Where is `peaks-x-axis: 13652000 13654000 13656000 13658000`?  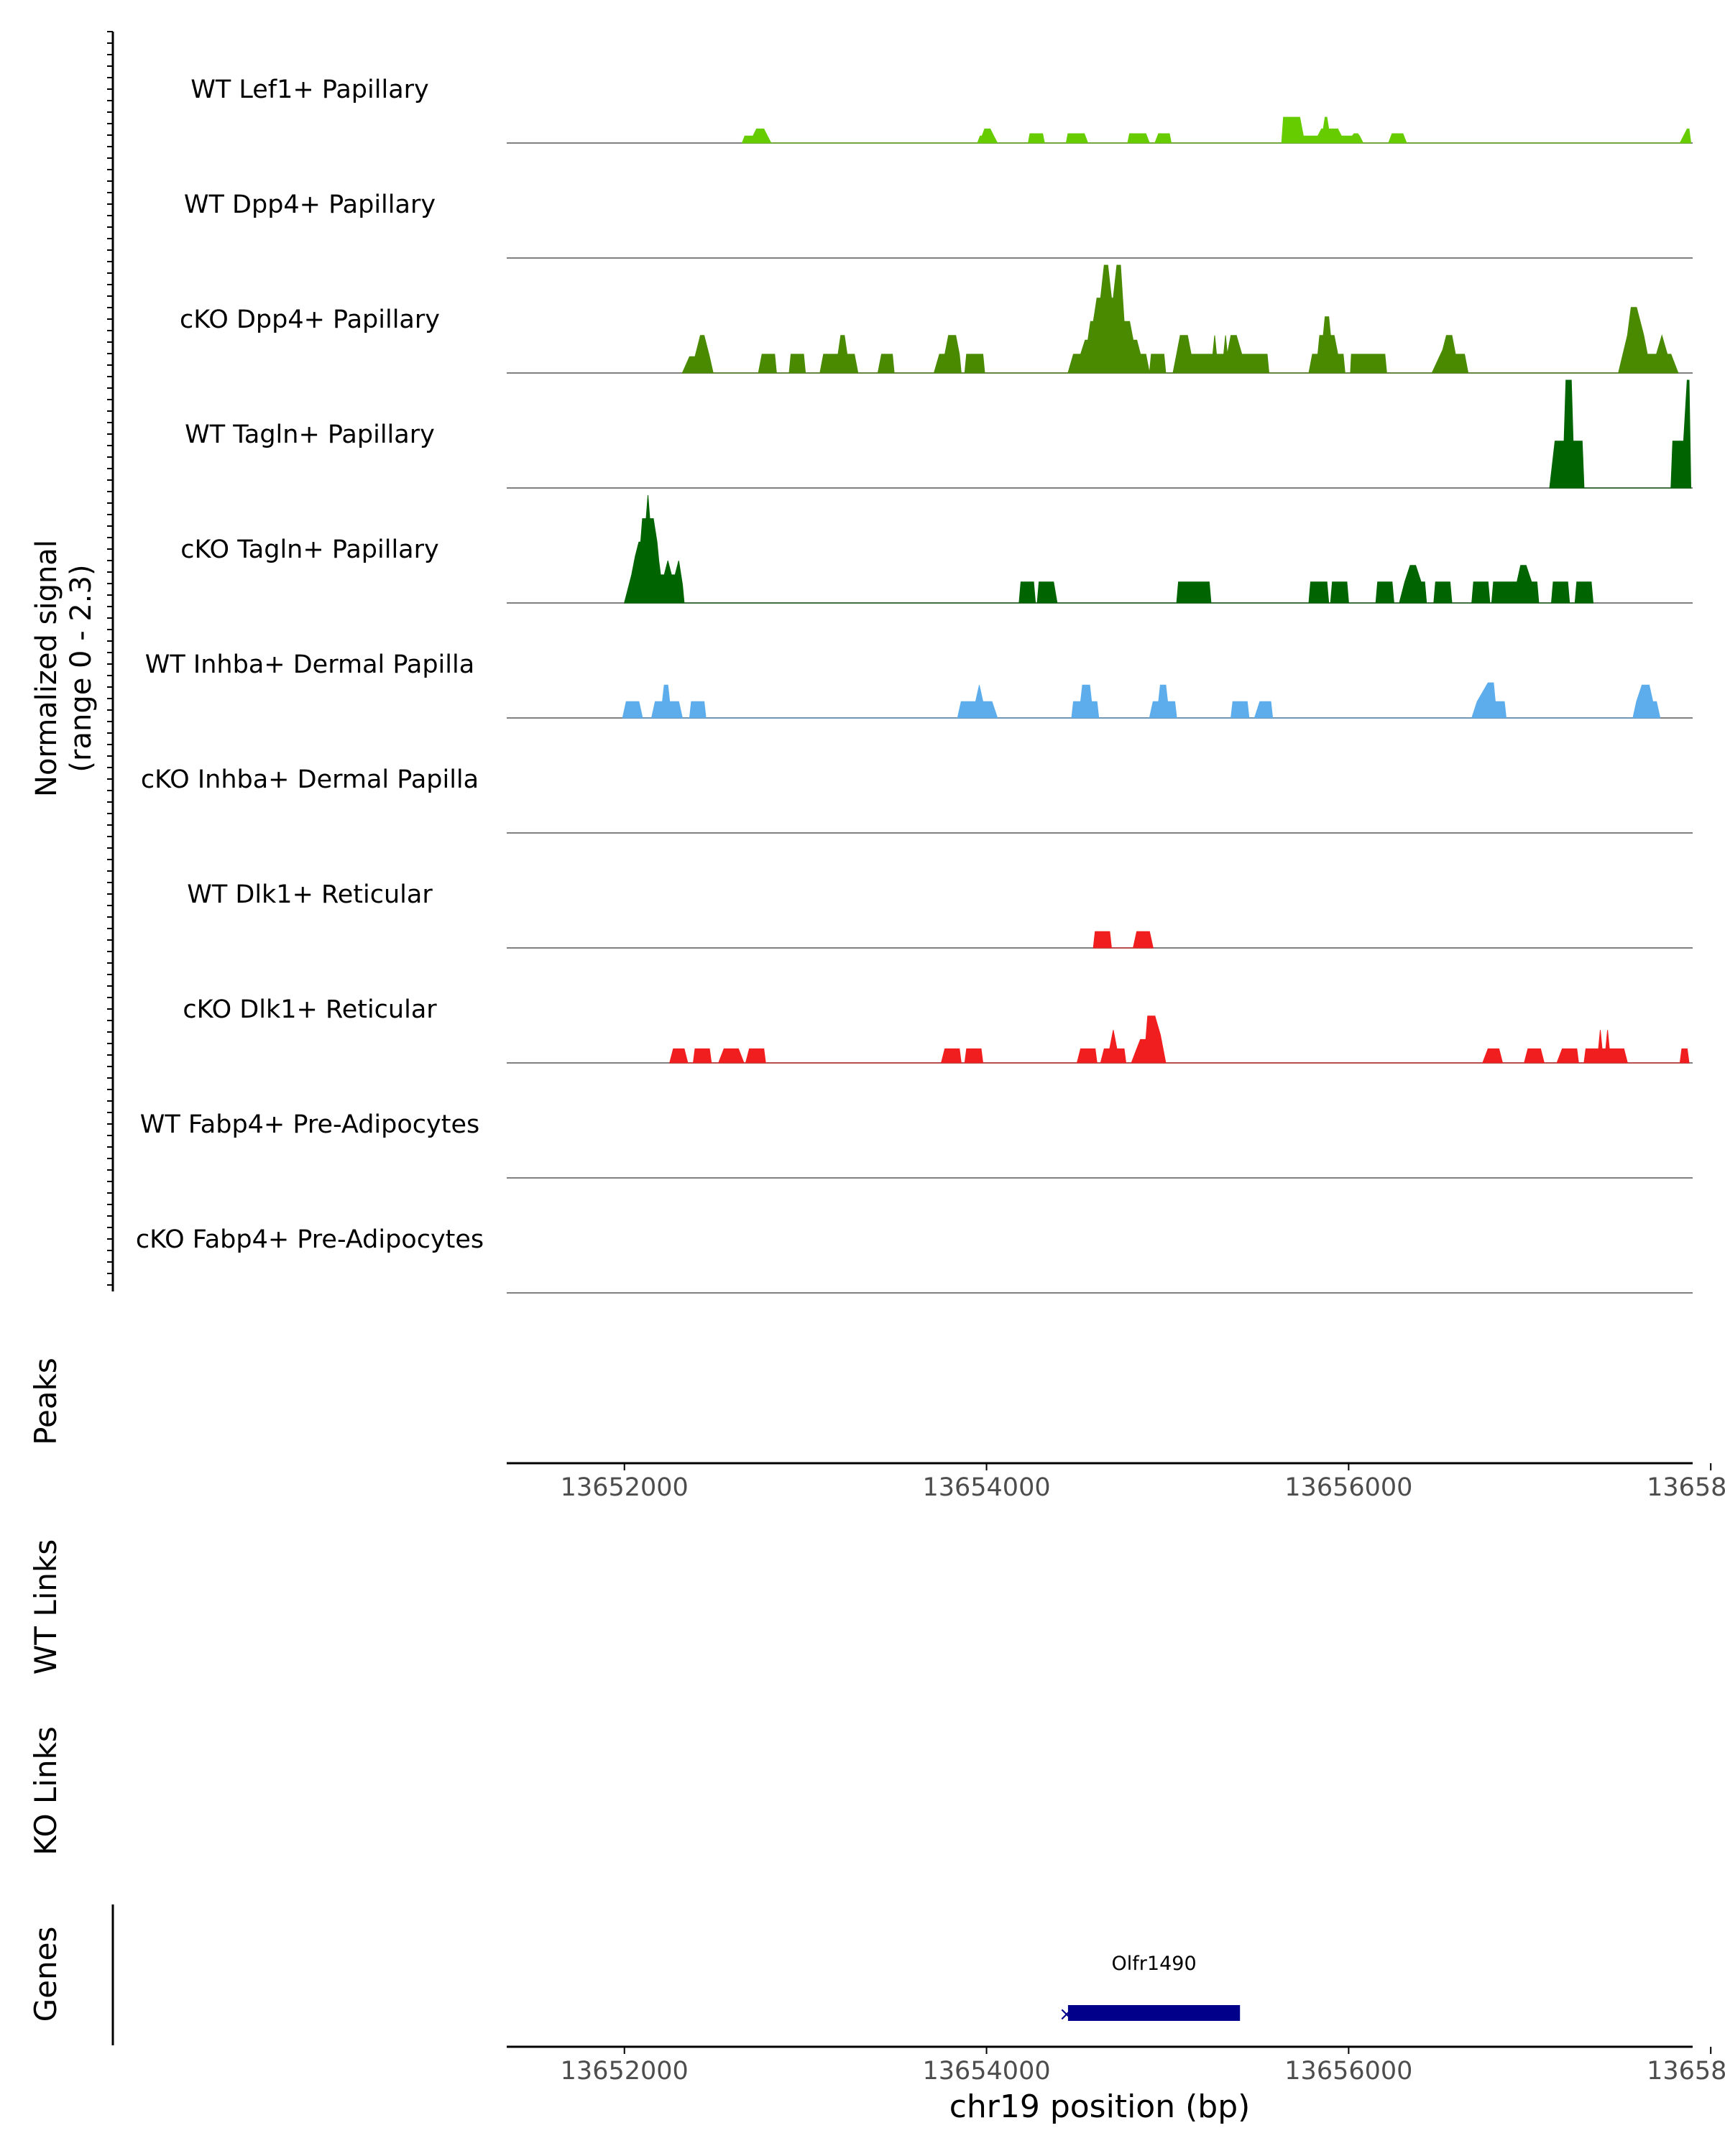
peaks-x-axis: 13652000 13654000 13656000 13658000 is located at coordinates (1143, 1482).